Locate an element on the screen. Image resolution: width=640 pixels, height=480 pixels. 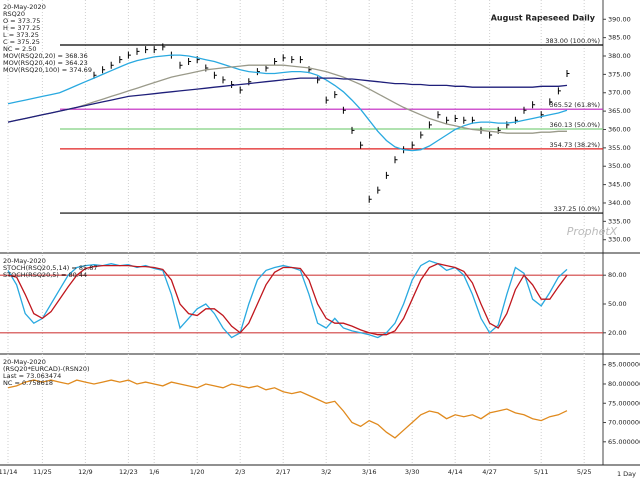
x-tick-label: 11/25 is located at coordinates (42, 472).